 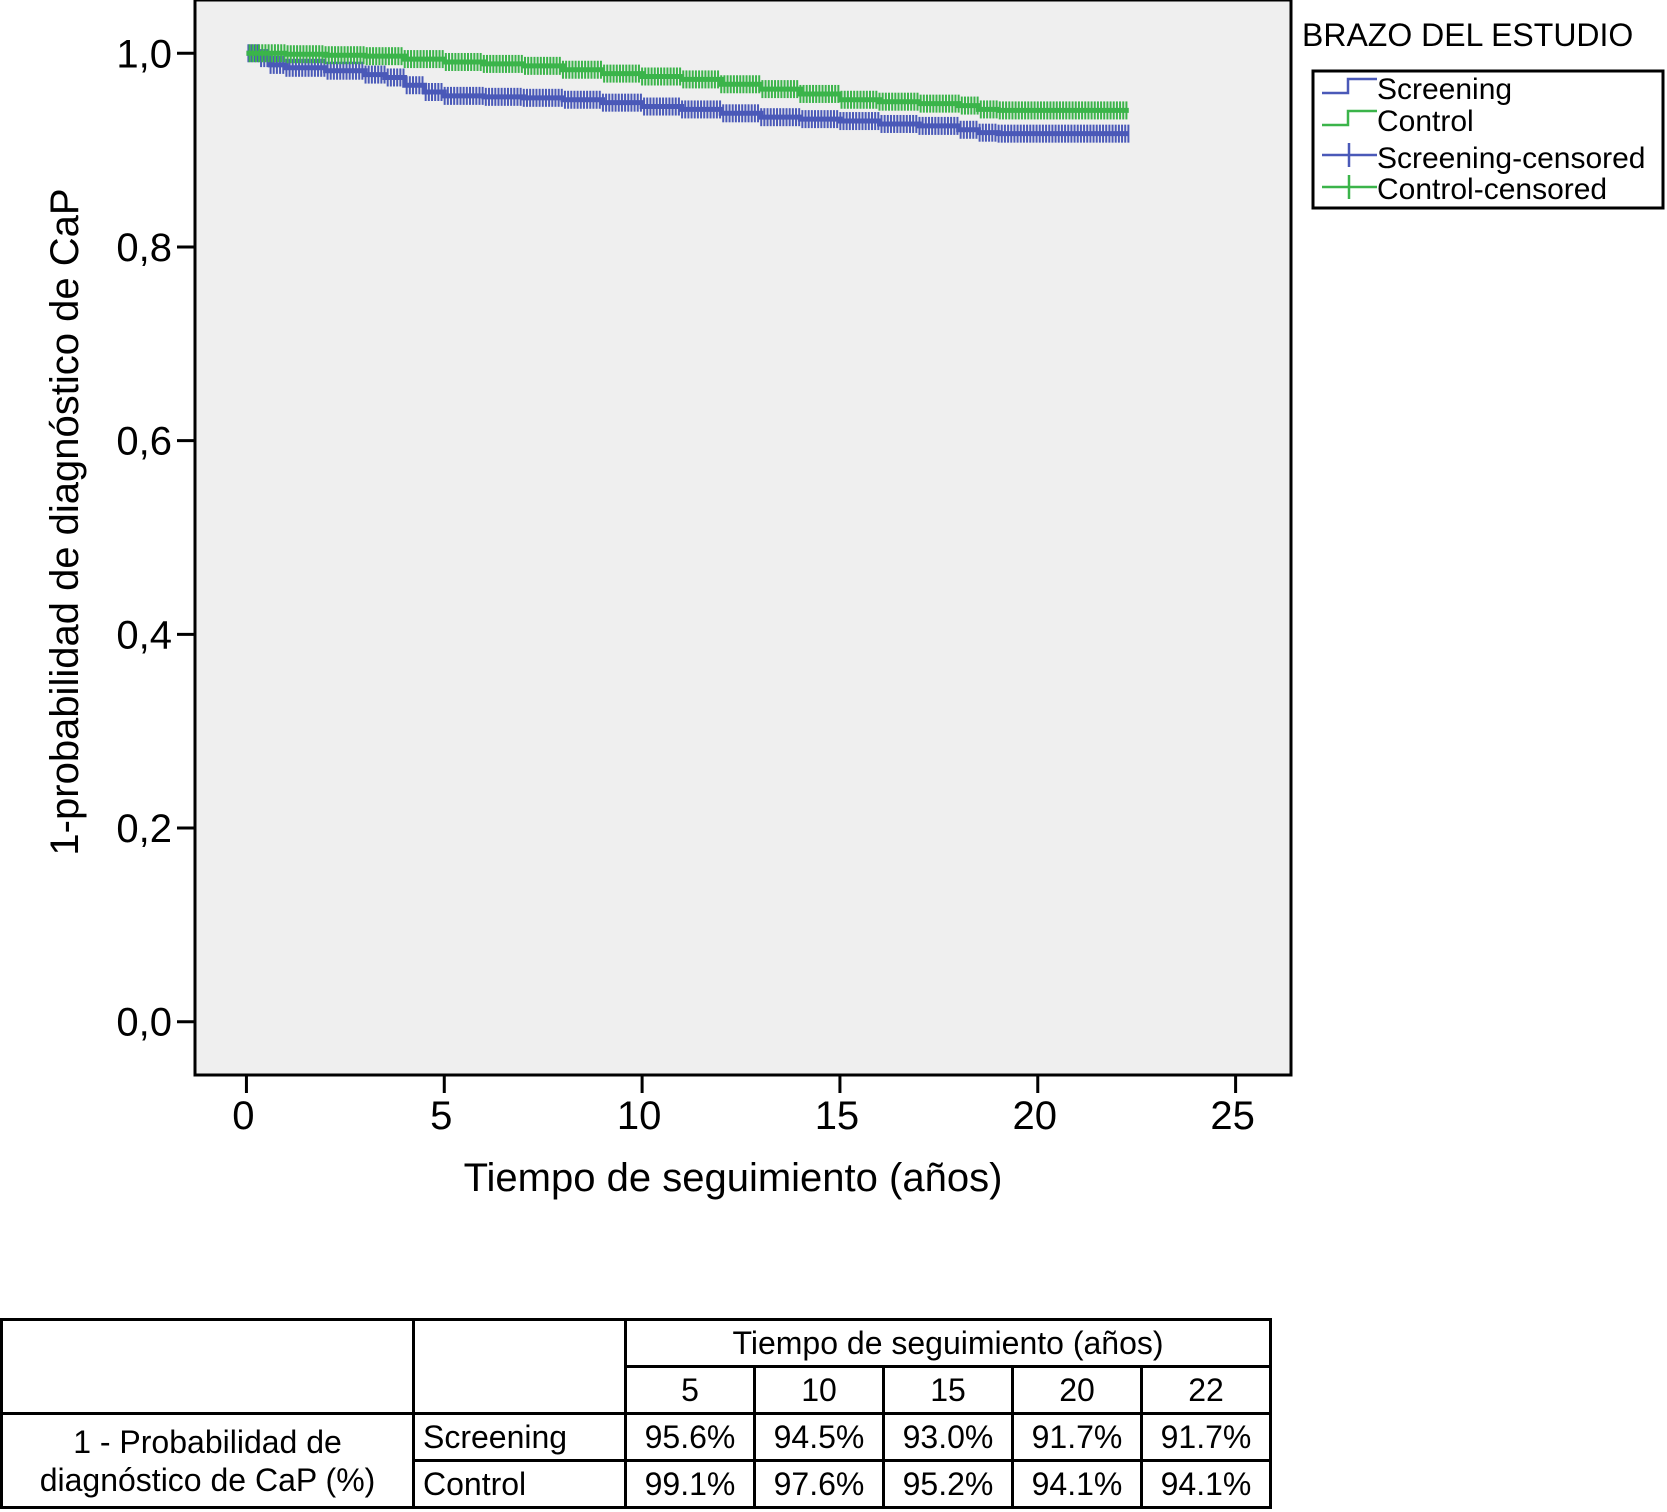 I want to click on legend-swatch-screening-censored, so click(x=1349, y=155).